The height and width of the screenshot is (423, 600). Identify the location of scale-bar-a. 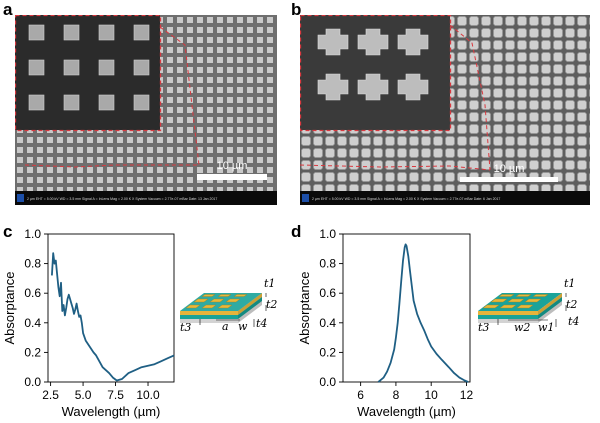
(232, 177).